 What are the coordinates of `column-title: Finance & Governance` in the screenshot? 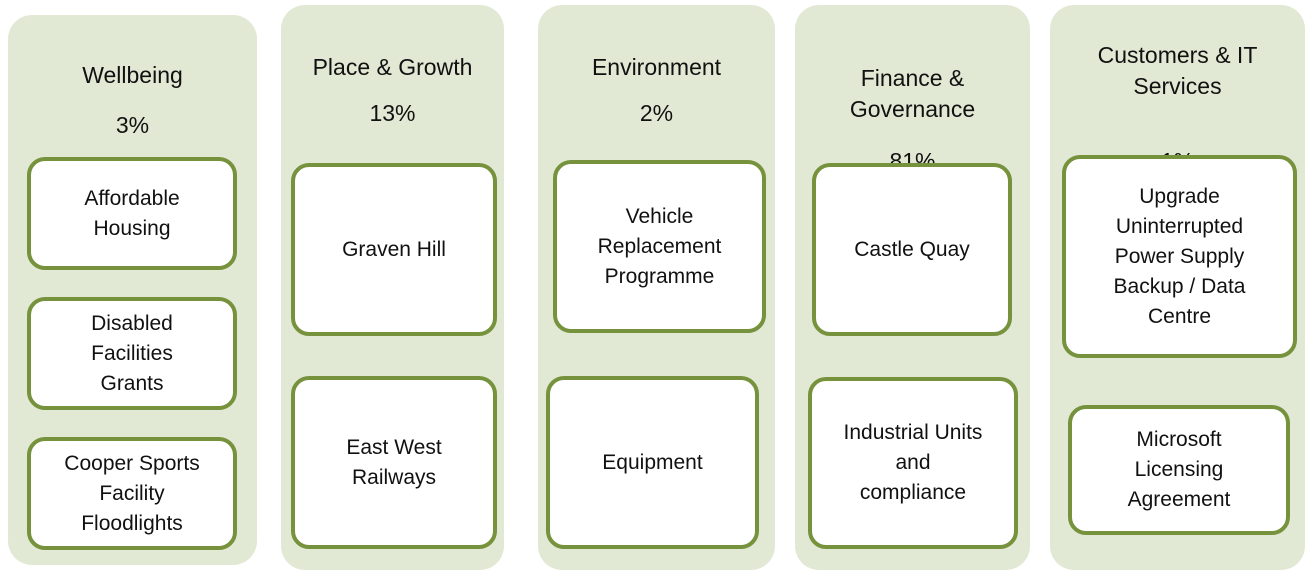 It's located at (912, 93).